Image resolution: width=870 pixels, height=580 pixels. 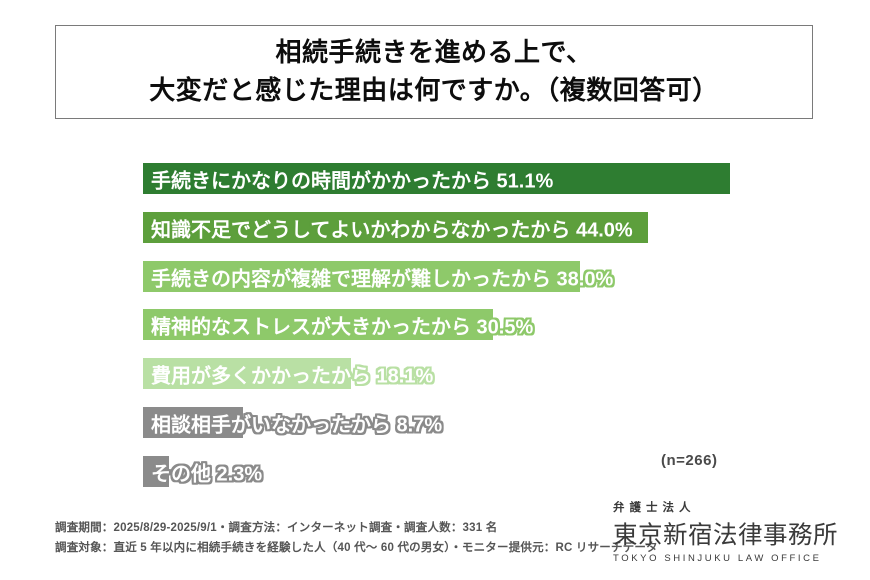 I want to click on bar-row: 精神的なストレスが大きかったから 30.5%, so click(x=498, y=324).